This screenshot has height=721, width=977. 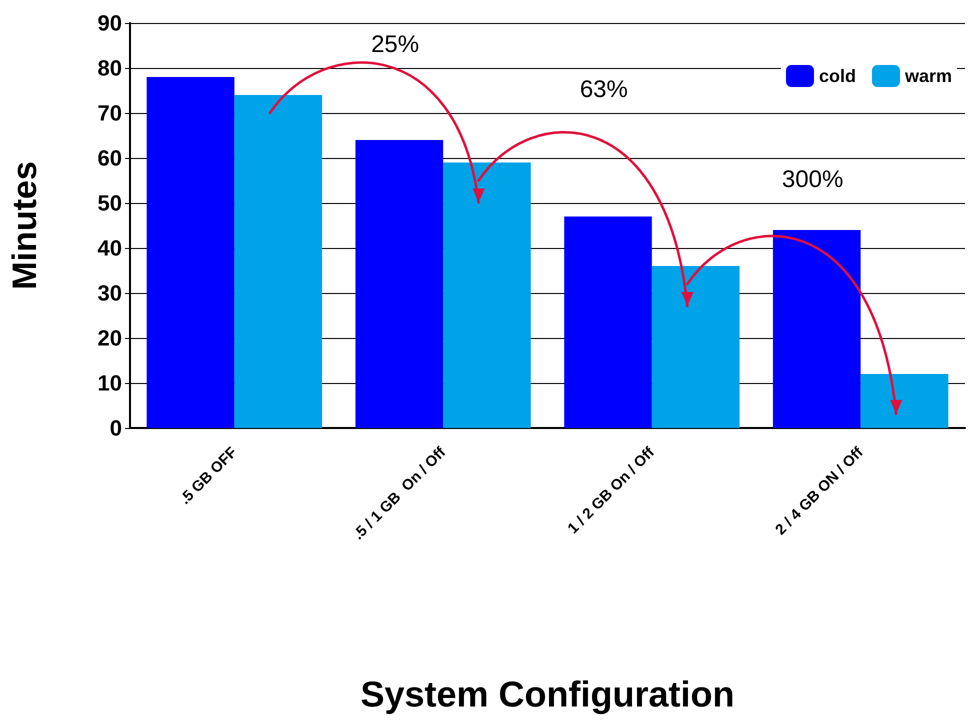 What do you see at coordinates (813, 179) in the screenshot?
I see `annotation: 300%` at bounding box center [813, 179].